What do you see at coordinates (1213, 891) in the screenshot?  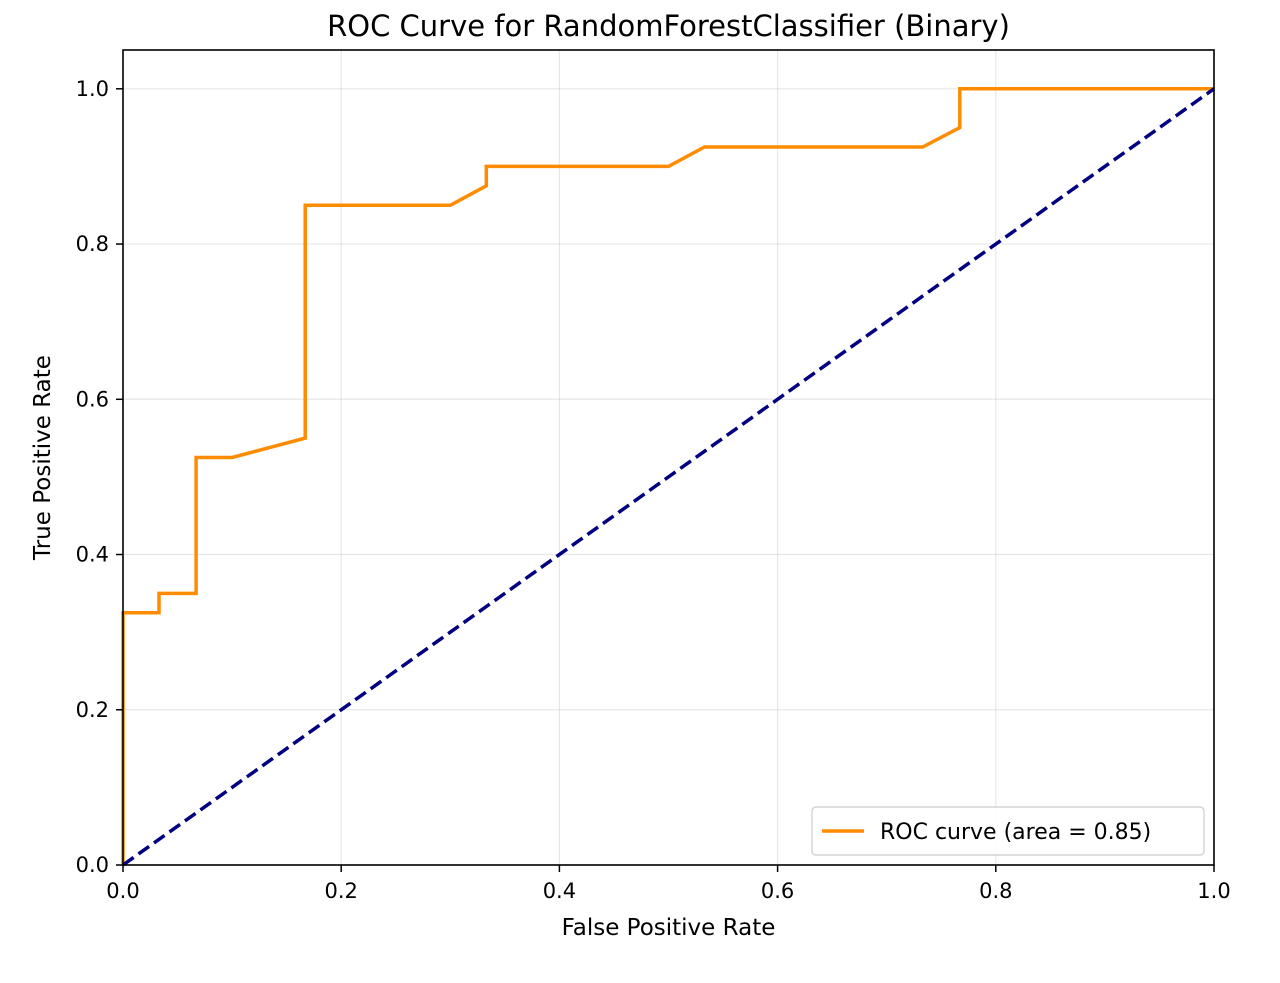 I see `x-tick-label-5: 1.0` at bounding box center [1213, 891].